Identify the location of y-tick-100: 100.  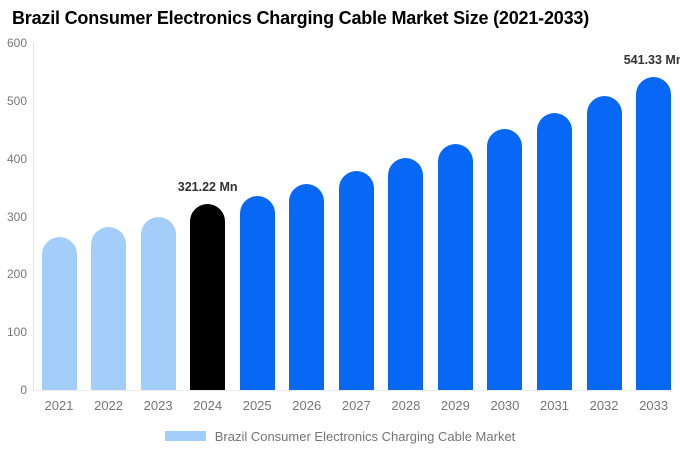
(16, 332).